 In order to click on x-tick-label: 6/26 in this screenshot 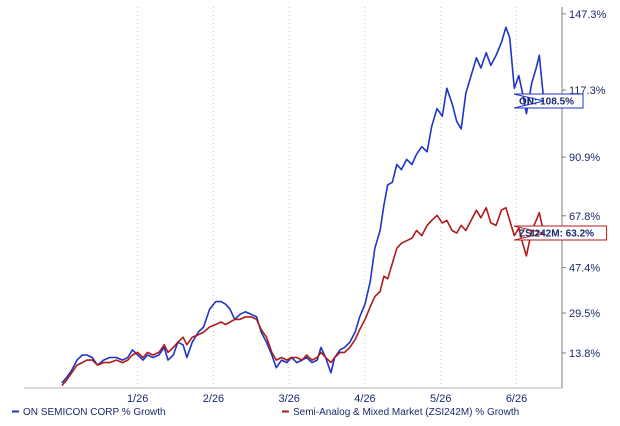, I will do `click(516, 399)`.